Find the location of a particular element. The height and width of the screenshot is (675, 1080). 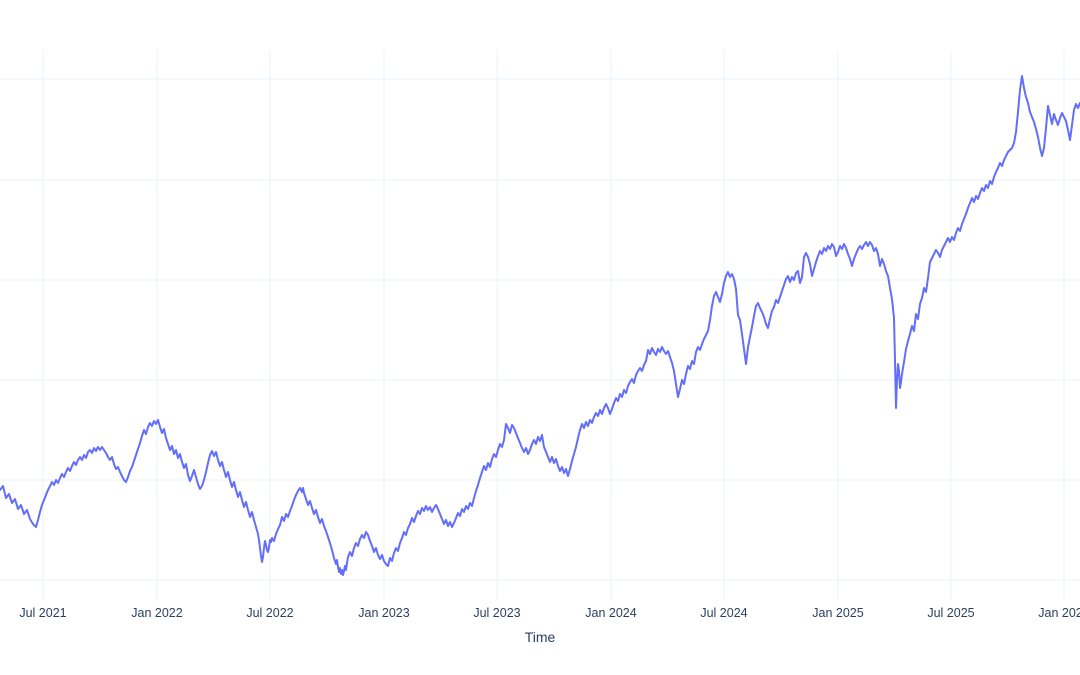

x-axis-tick-marks is located at coordinates (553, 598).